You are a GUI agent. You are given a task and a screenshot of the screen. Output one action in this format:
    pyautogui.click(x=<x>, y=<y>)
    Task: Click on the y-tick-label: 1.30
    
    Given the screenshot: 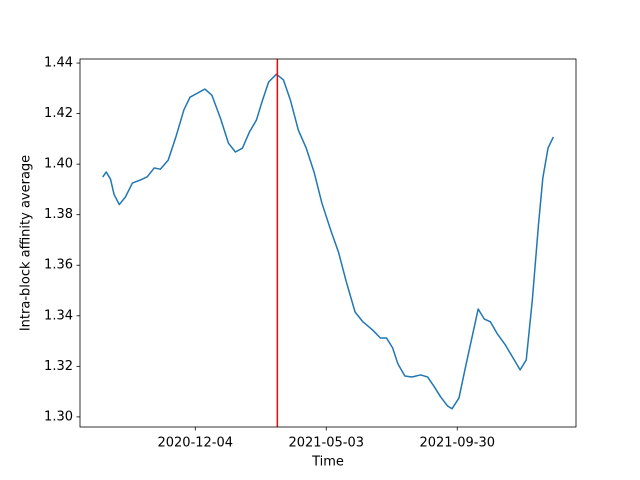 What is the action you would take?
    pyautogui.click(x=58, y=416)
    